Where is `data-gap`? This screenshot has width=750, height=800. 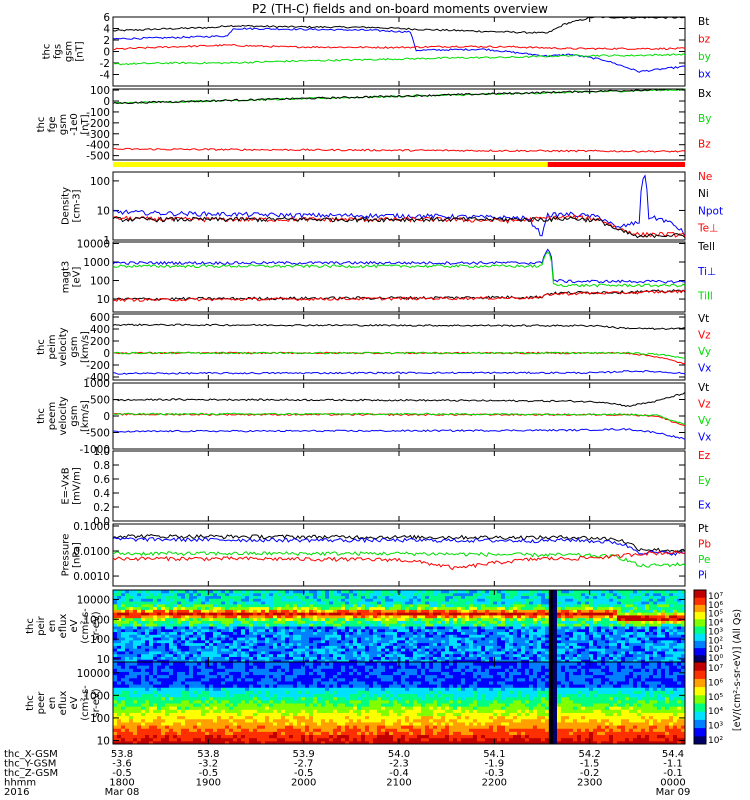 data-gap is located at coordinates (550, 626).